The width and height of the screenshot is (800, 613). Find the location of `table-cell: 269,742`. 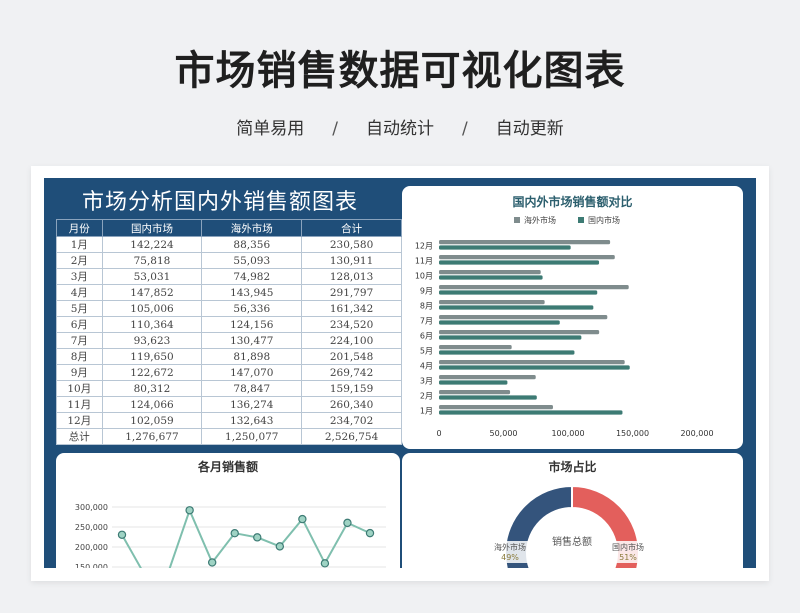

table-cell: 269,742 is located at coordinates (351, 372).